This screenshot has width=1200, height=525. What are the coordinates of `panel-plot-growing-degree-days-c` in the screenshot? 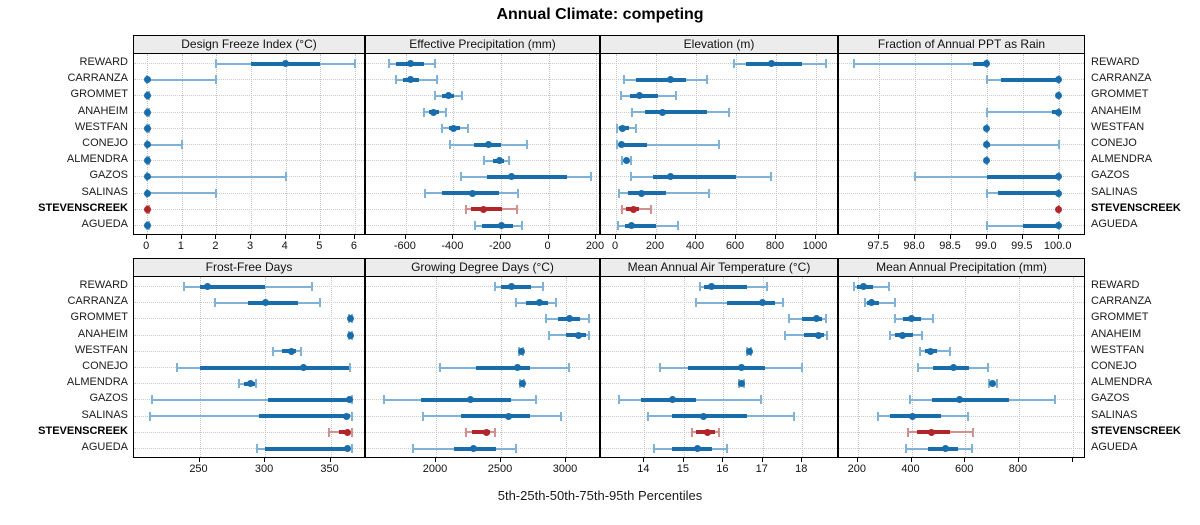 It's located at (482, 367).